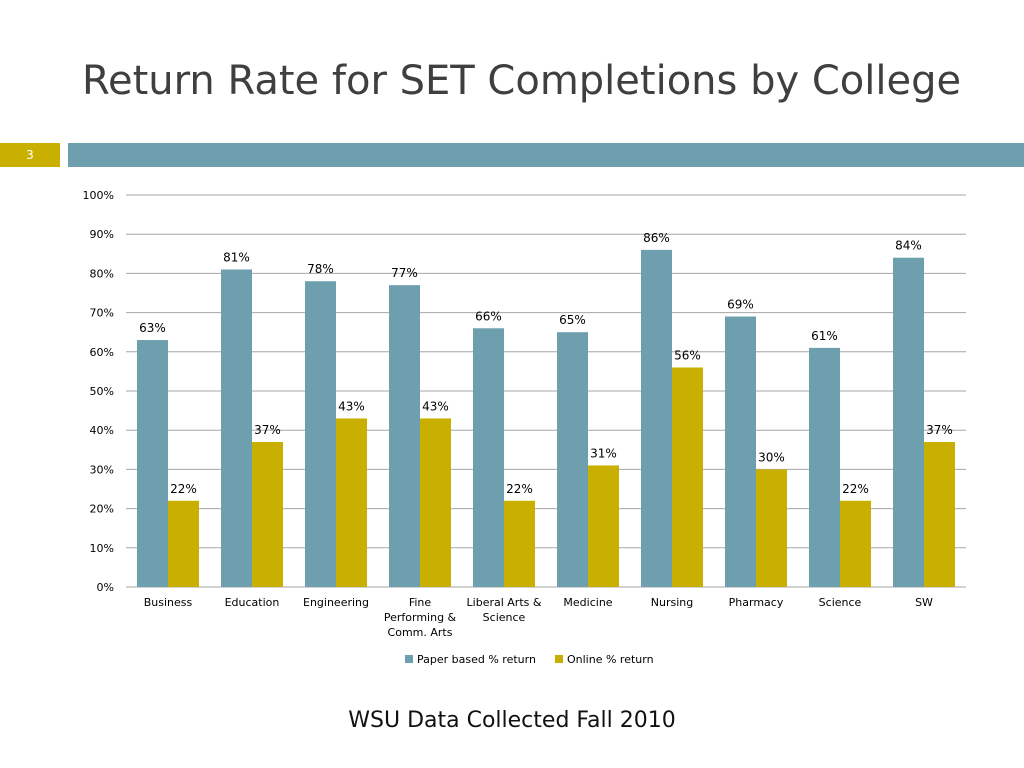 This screenshot has width=1024, height=768. What do you see at coordinates (740, 305) in the screenshot?
I see `data-label: 69%` at bounding box center [740, 305].